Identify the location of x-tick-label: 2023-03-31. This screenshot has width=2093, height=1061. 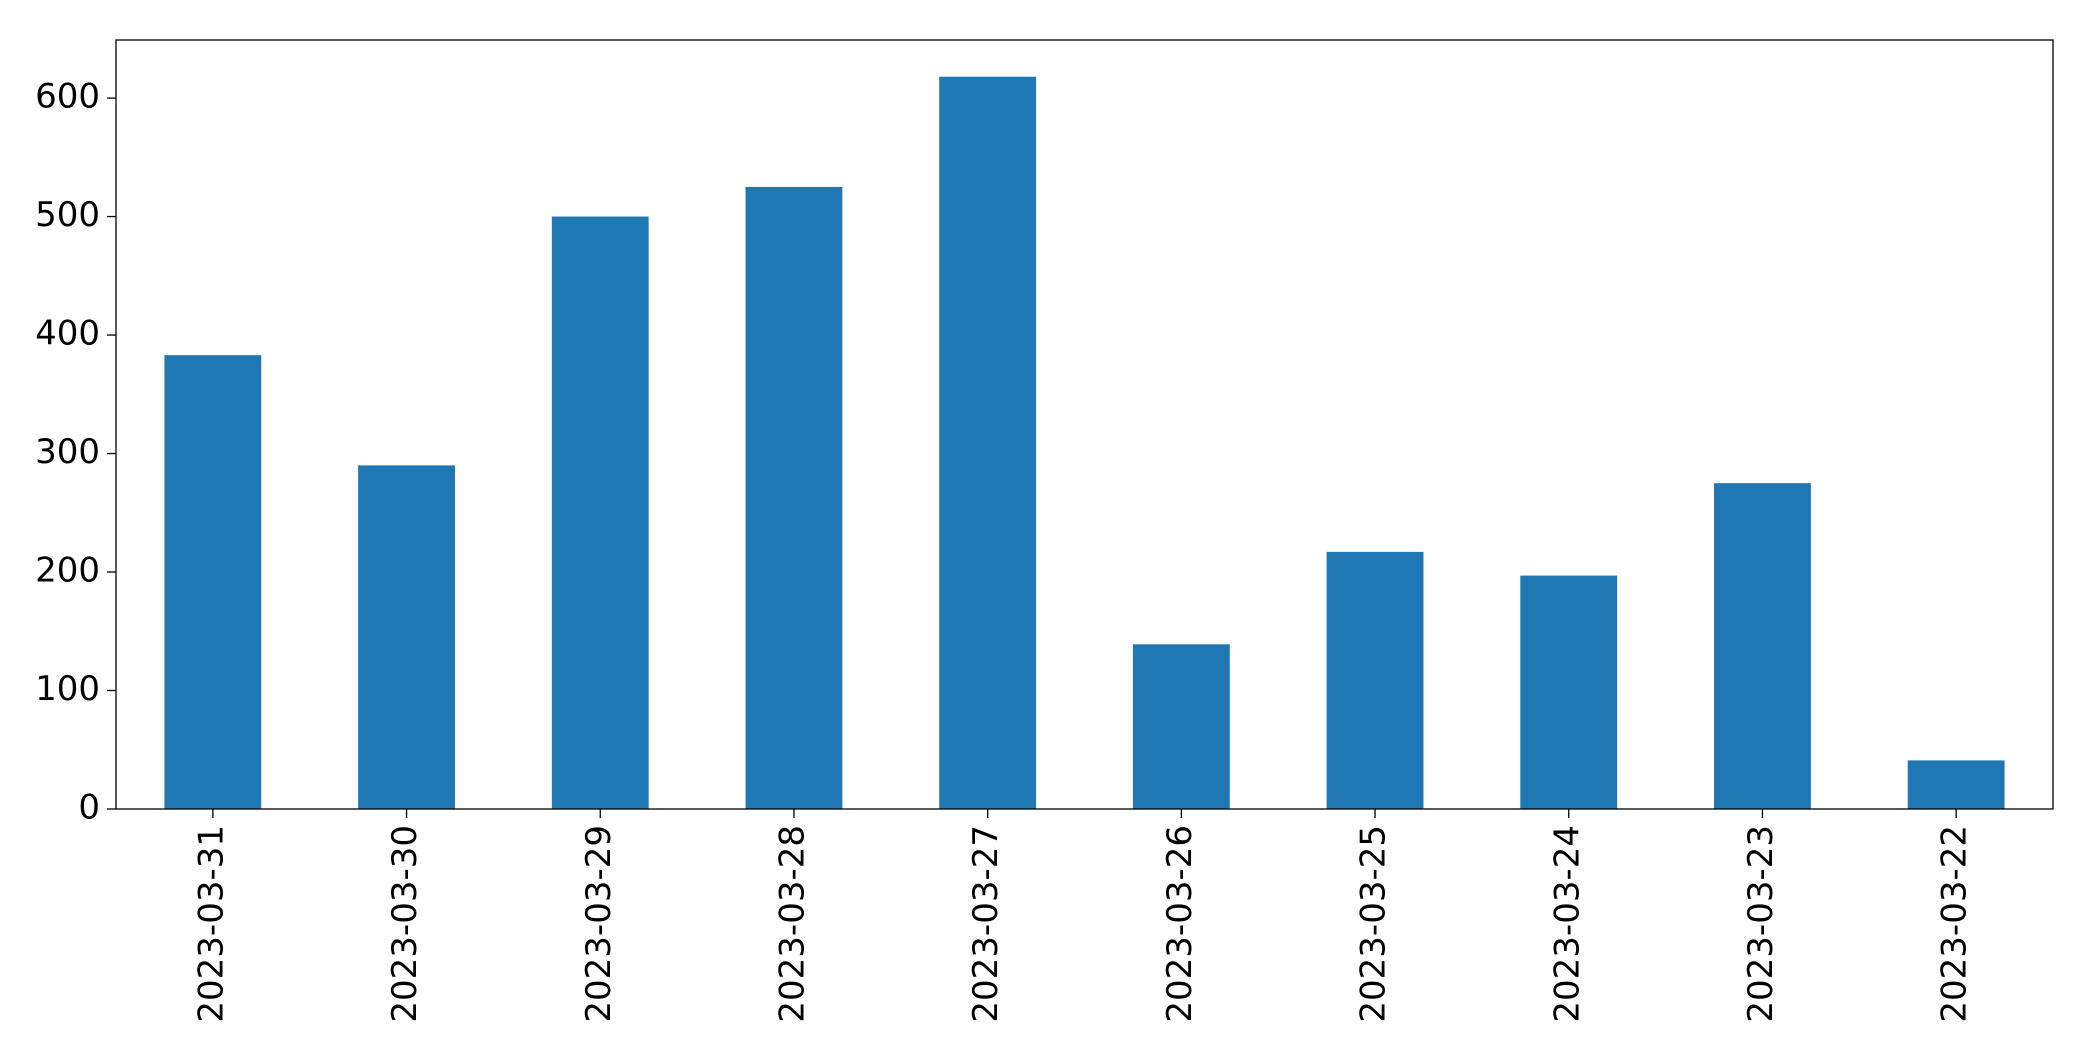
(211, 924).